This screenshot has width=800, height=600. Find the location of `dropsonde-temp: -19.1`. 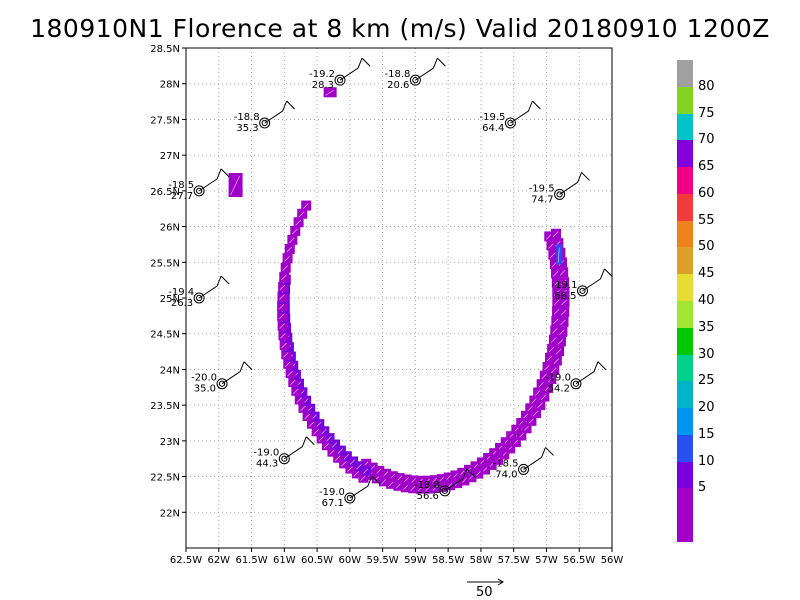

dropsonde-temp: -19.1 is located at coordinates (565, 285).